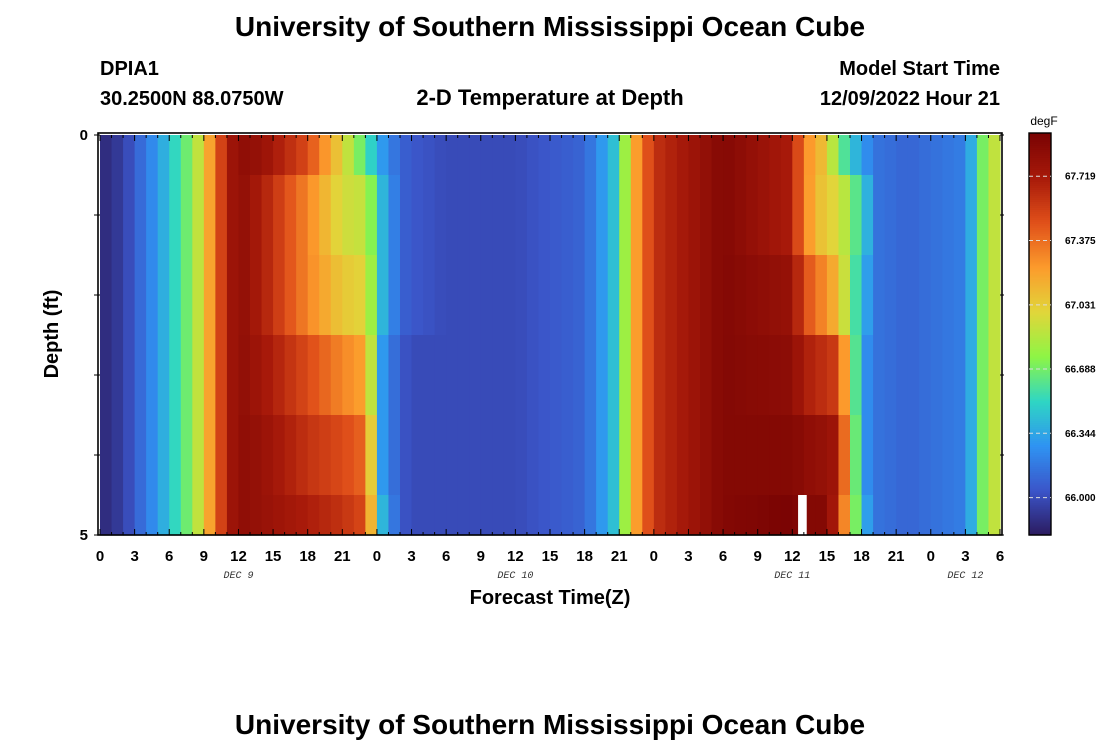  What do you see at coordinates (377, 556) in the screenshot?
I see `x-tick-label: 0` at bounding box center [377, 556].